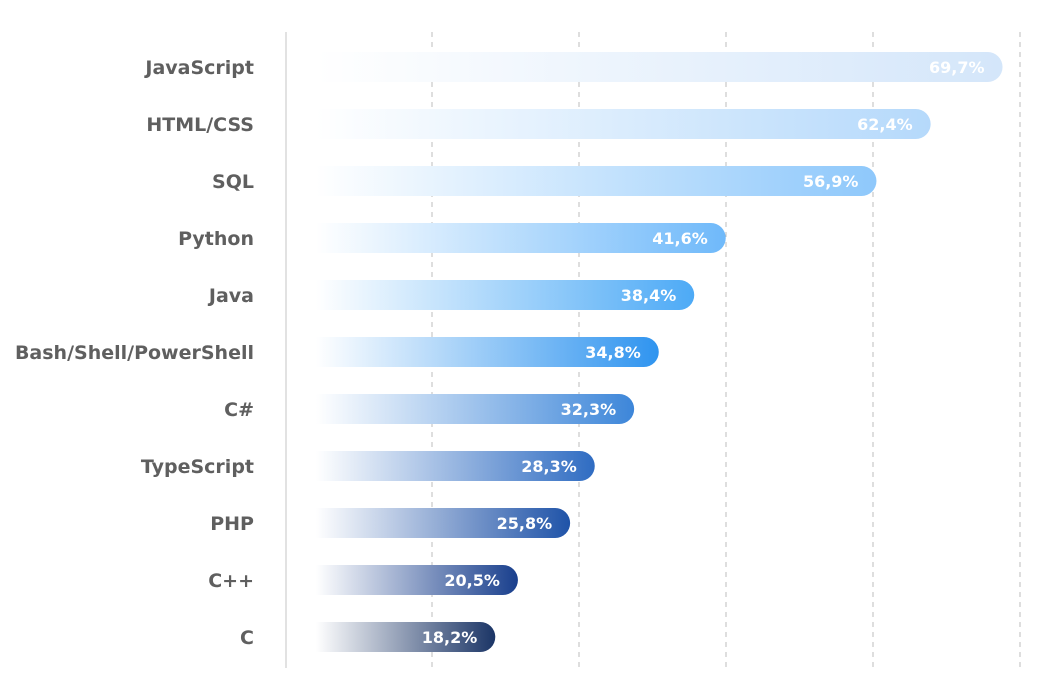 Image resolution: width=1050 pixels, height=700 pixels. Describe the element at coordinates (198, 68) in the screenshot. I see `category-label: JavaScript` at that location.